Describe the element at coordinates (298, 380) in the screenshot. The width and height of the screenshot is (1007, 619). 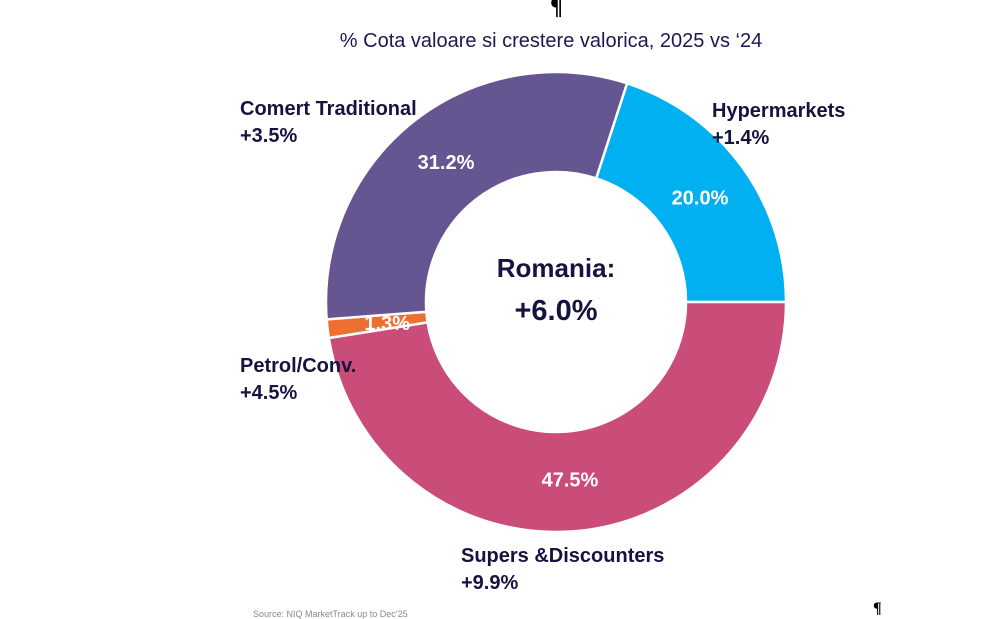
I see `category-label-petrol-conv: Petrol/Conv. +4.5%` at that location.